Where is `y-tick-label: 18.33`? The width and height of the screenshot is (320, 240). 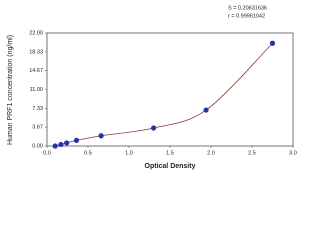 y-tick-label: 18.33 is located at coordinates (36, 52).